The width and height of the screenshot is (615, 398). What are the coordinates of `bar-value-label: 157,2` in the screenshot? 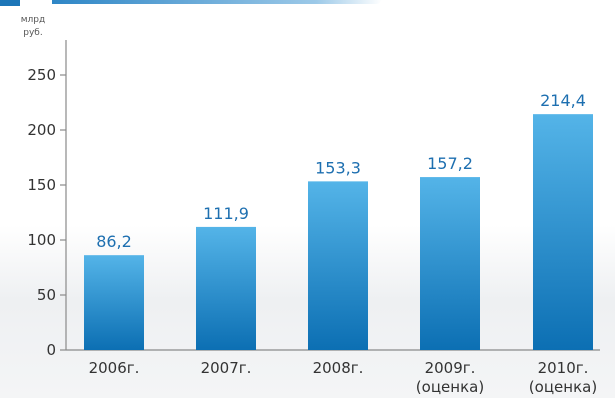 It's located at (450, 163).